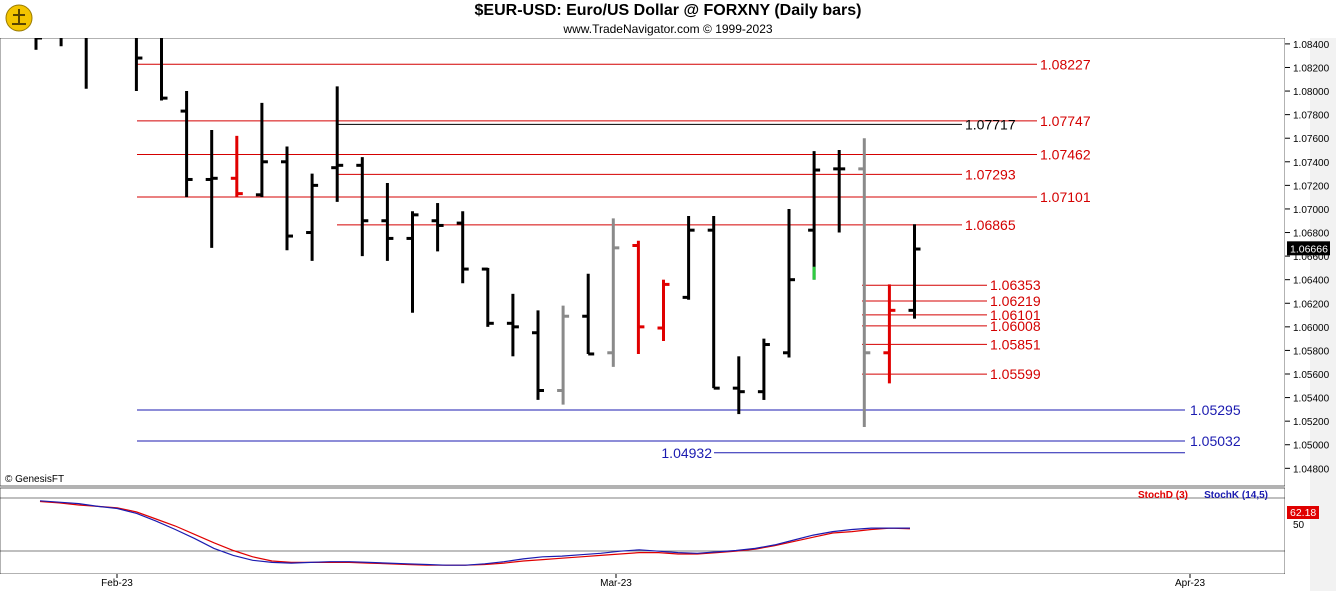  Describe the element at coordinates (1236, 495) in the screenshot. I see `legend-stochk: StochK (14,5)` at that location.